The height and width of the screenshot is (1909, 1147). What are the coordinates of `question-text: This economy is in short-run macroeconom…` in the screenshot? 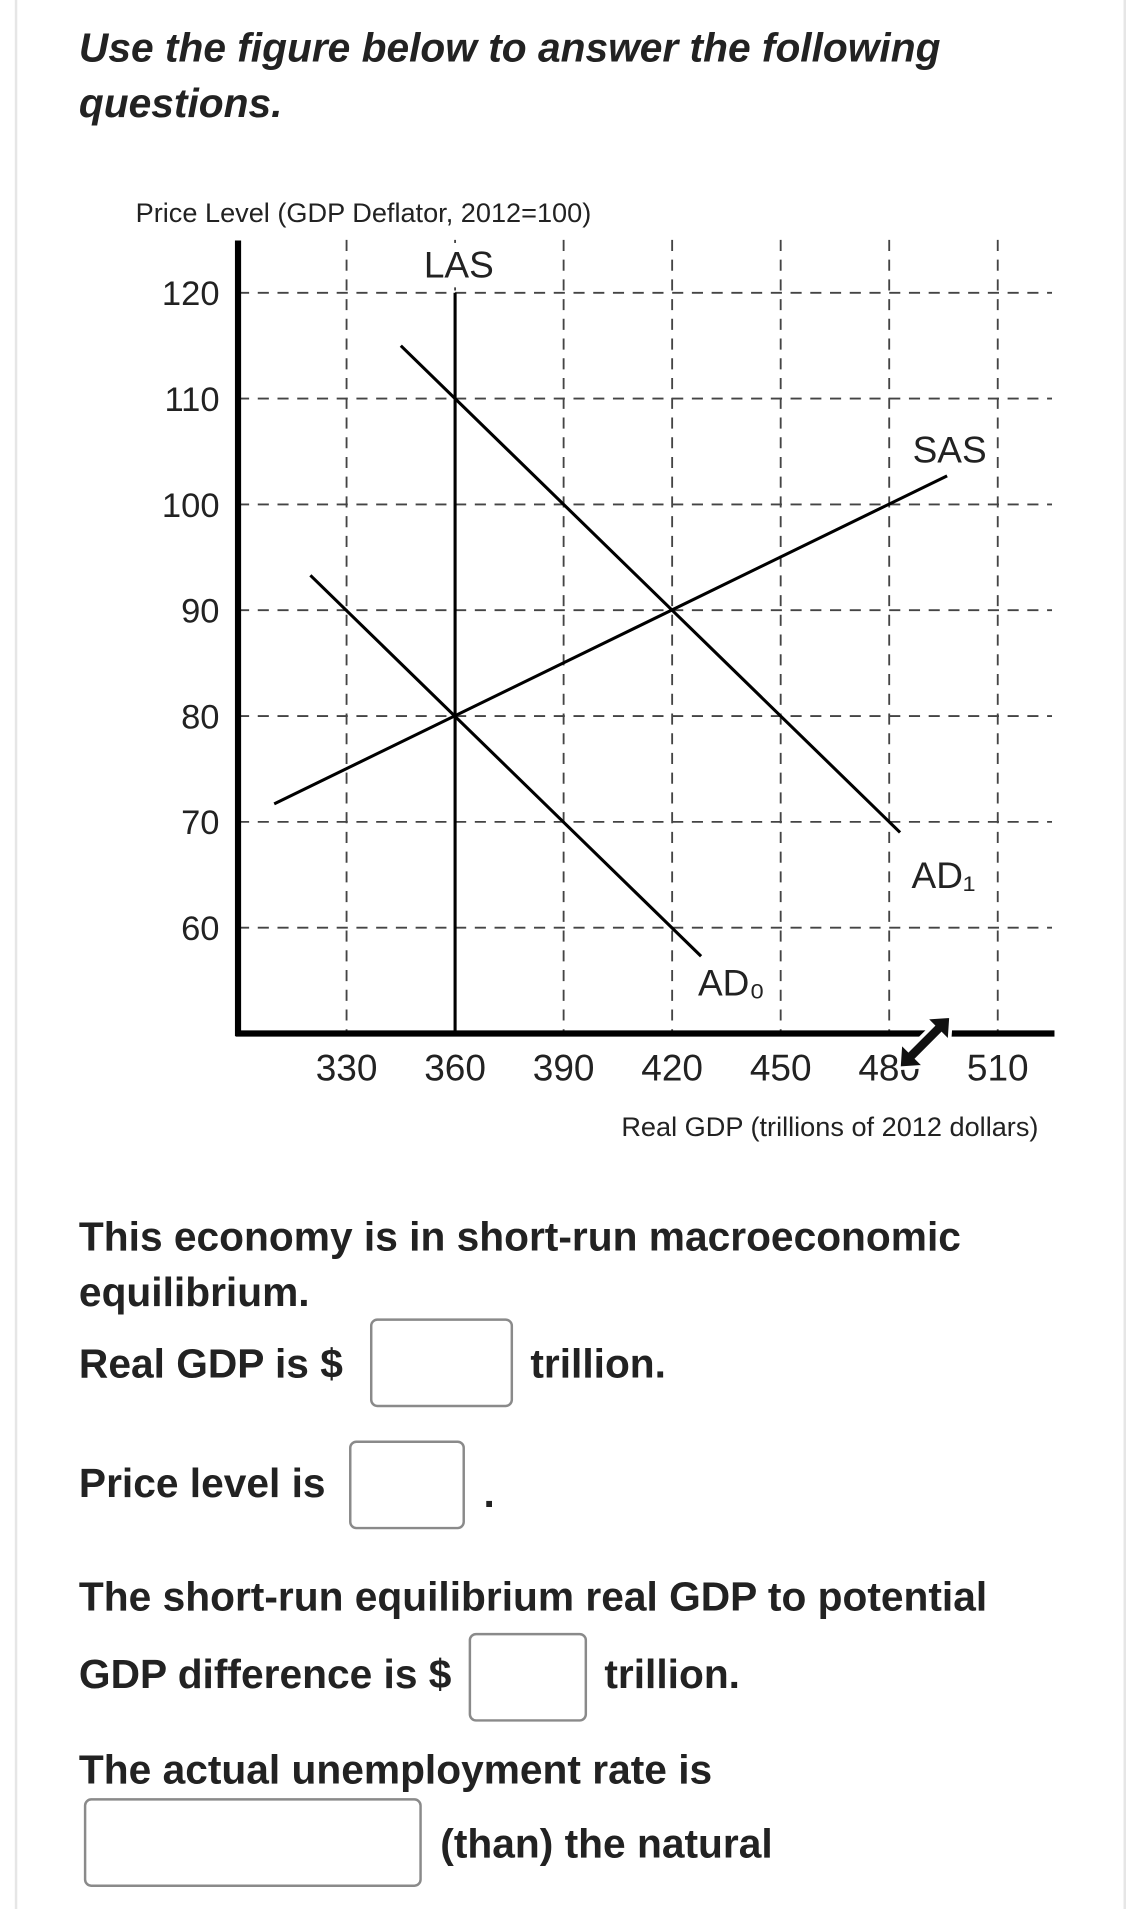 It's located at (519, 1264).